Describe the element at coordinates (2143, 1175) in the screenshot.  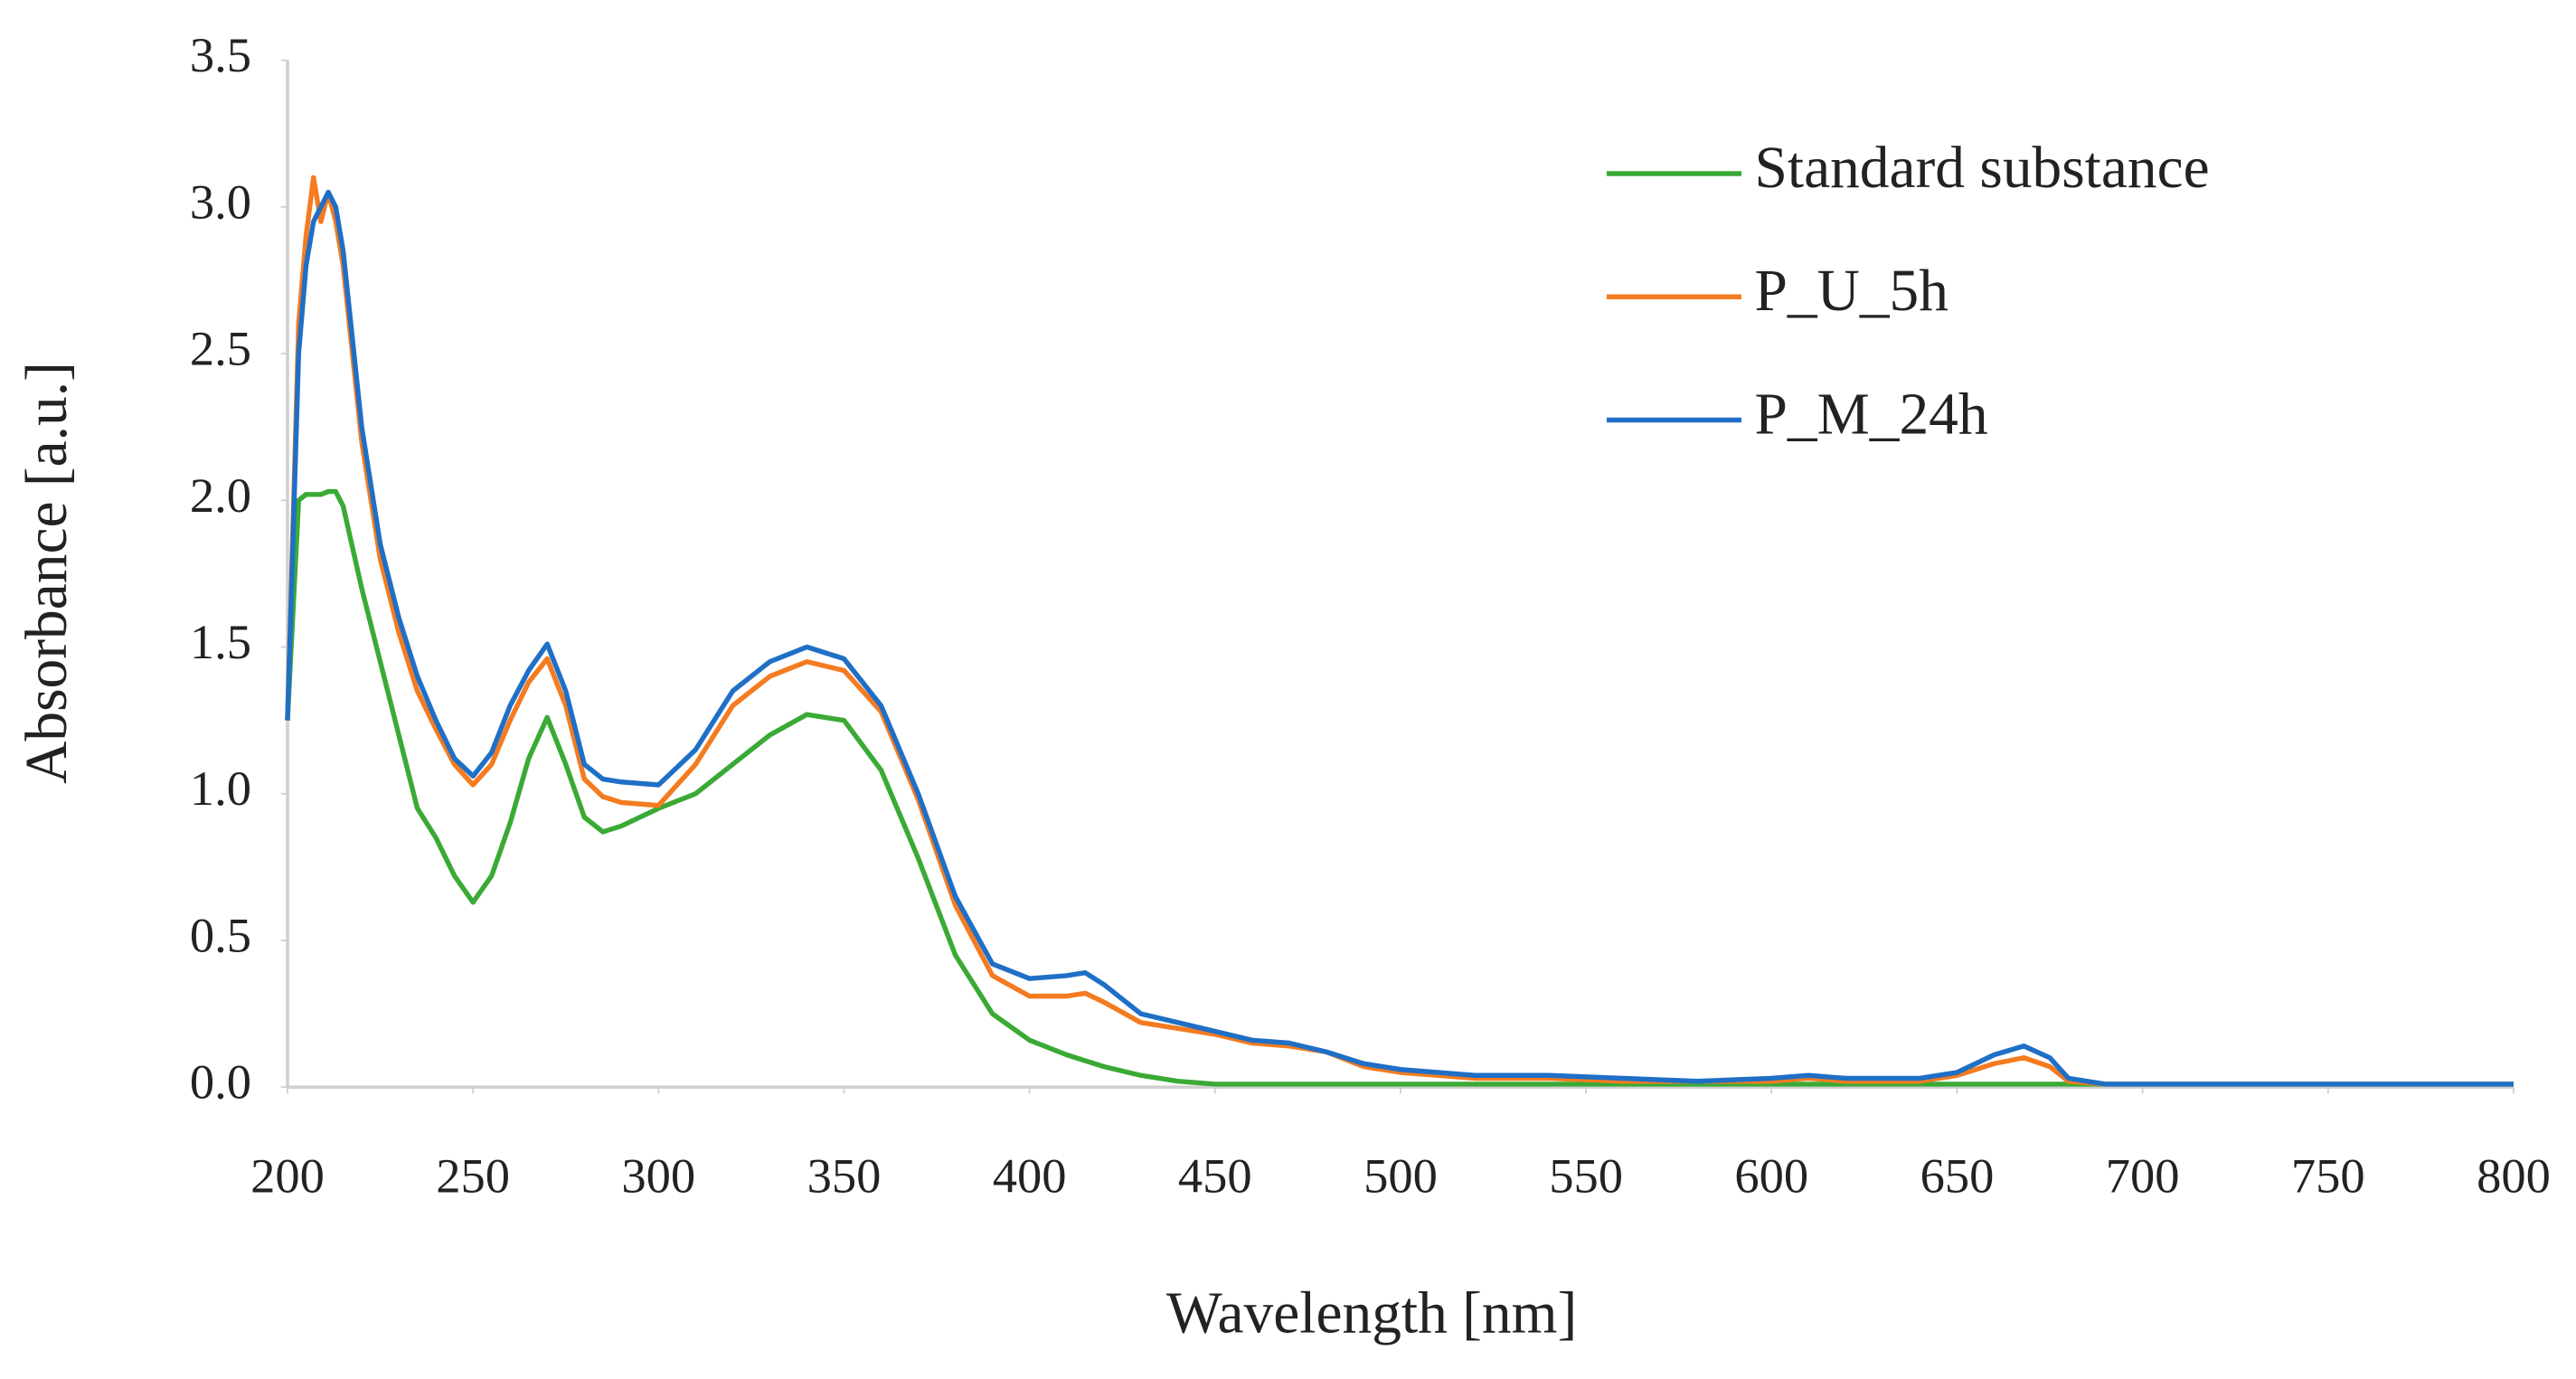
I see `x-tick-label: 700` at that location.